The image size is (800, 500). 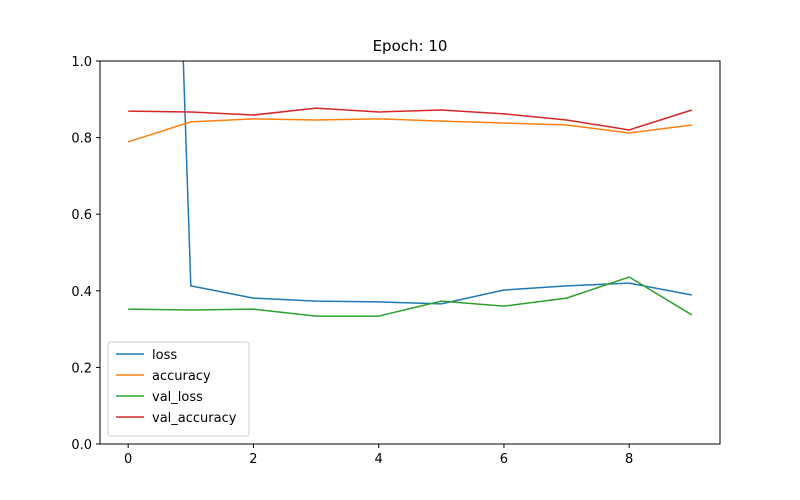 What do you see at coordinates (81, 368) in the screenshot?
I see `y-tick-label: 0.2` at bounding box center [81, 368].